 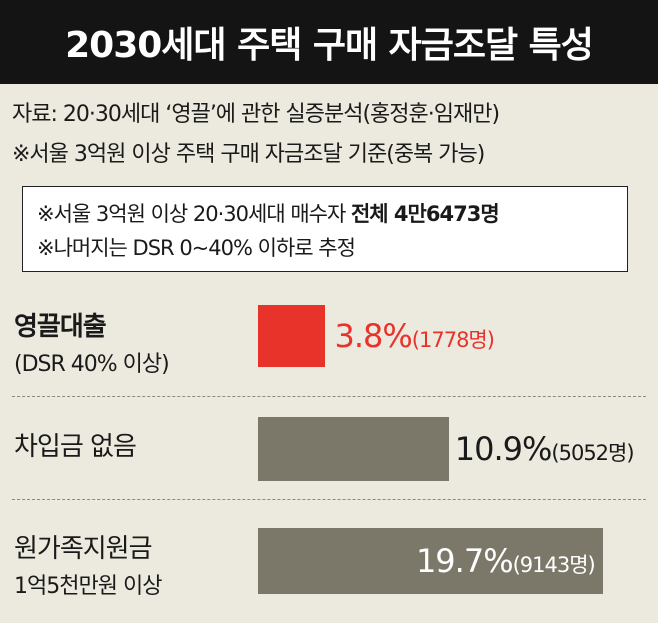 I want to click on value-label-2: 19.7%, so click(x=464, y=561).